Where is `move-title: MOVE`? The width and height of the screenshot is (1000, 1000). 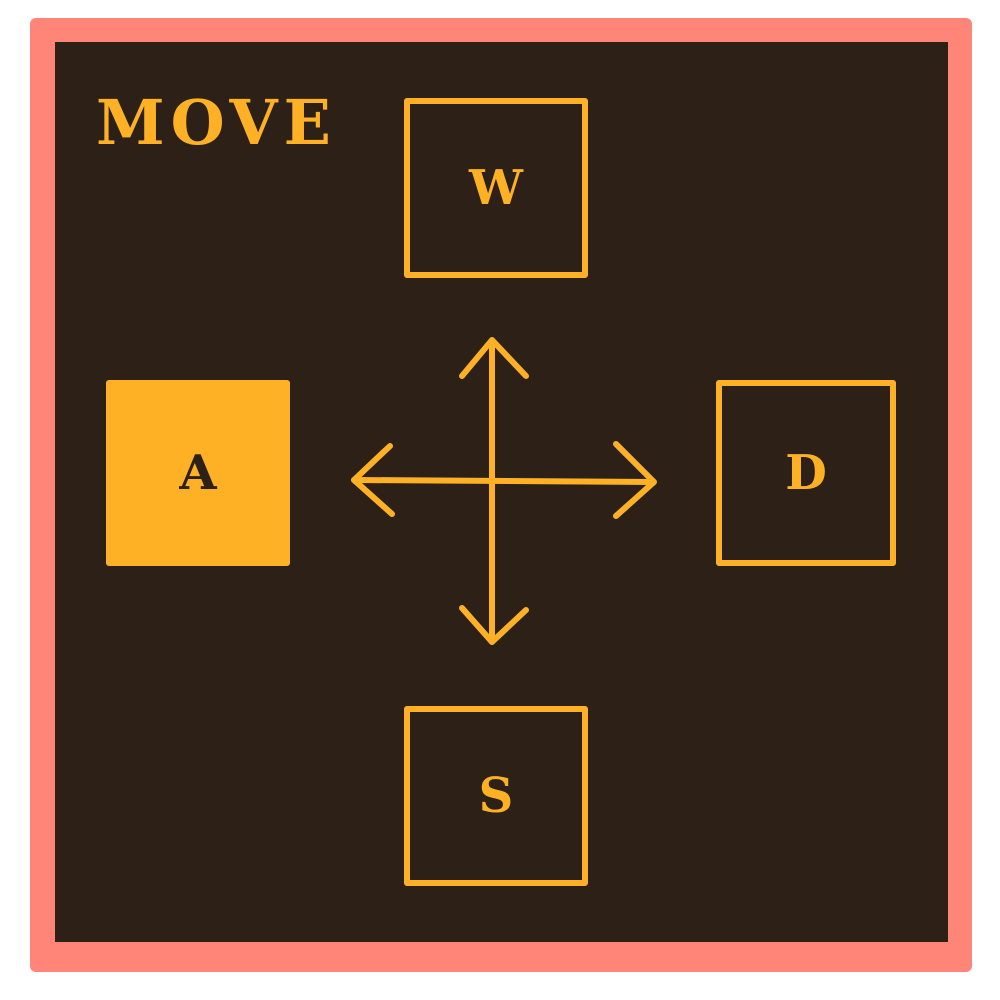
move-title: MOVE is located at coordinates (216, 122).